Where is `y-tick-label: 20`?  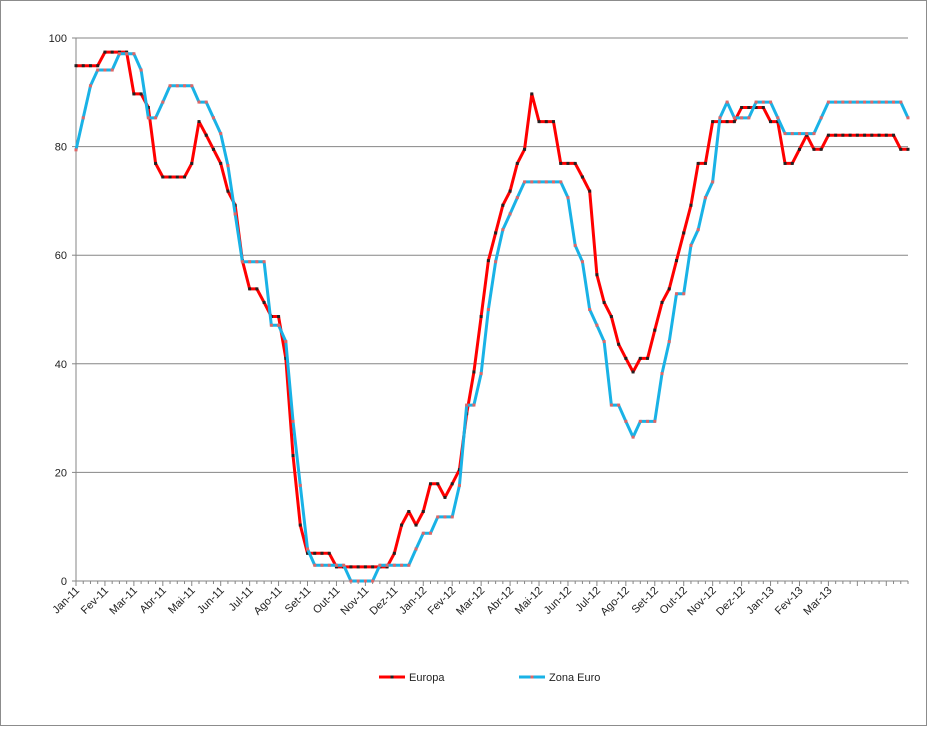 y-tick-label: 20 is located at coordinates (61, 473).